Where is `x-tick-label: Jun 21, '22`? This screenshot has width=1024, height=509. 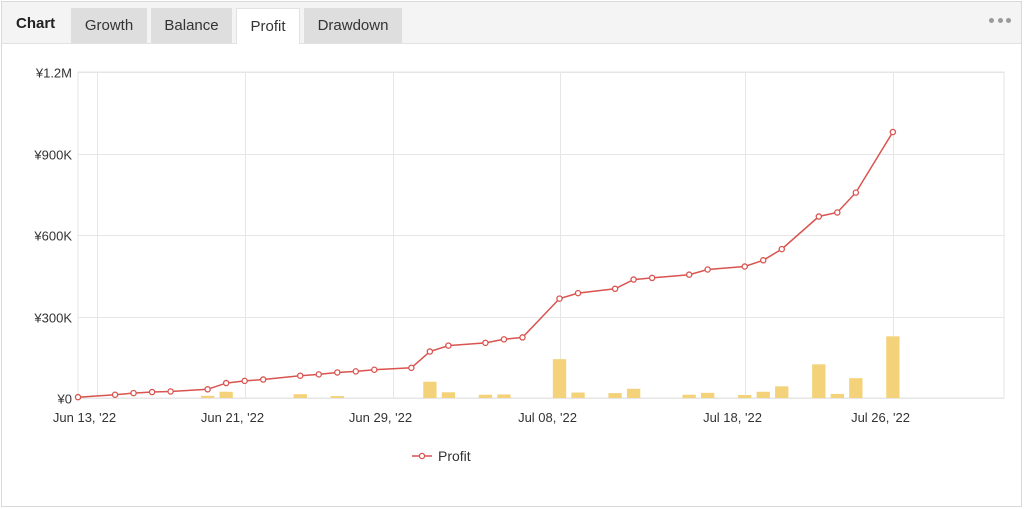 x-tick-label: Jun 21, '22 is located at coordinates (232, 417).